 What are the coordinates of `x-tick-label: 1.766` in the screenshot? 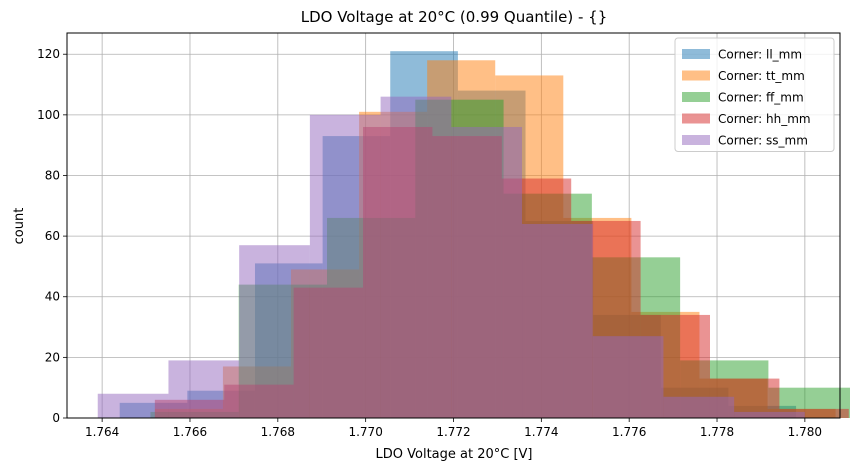 It's located at (190, 432).